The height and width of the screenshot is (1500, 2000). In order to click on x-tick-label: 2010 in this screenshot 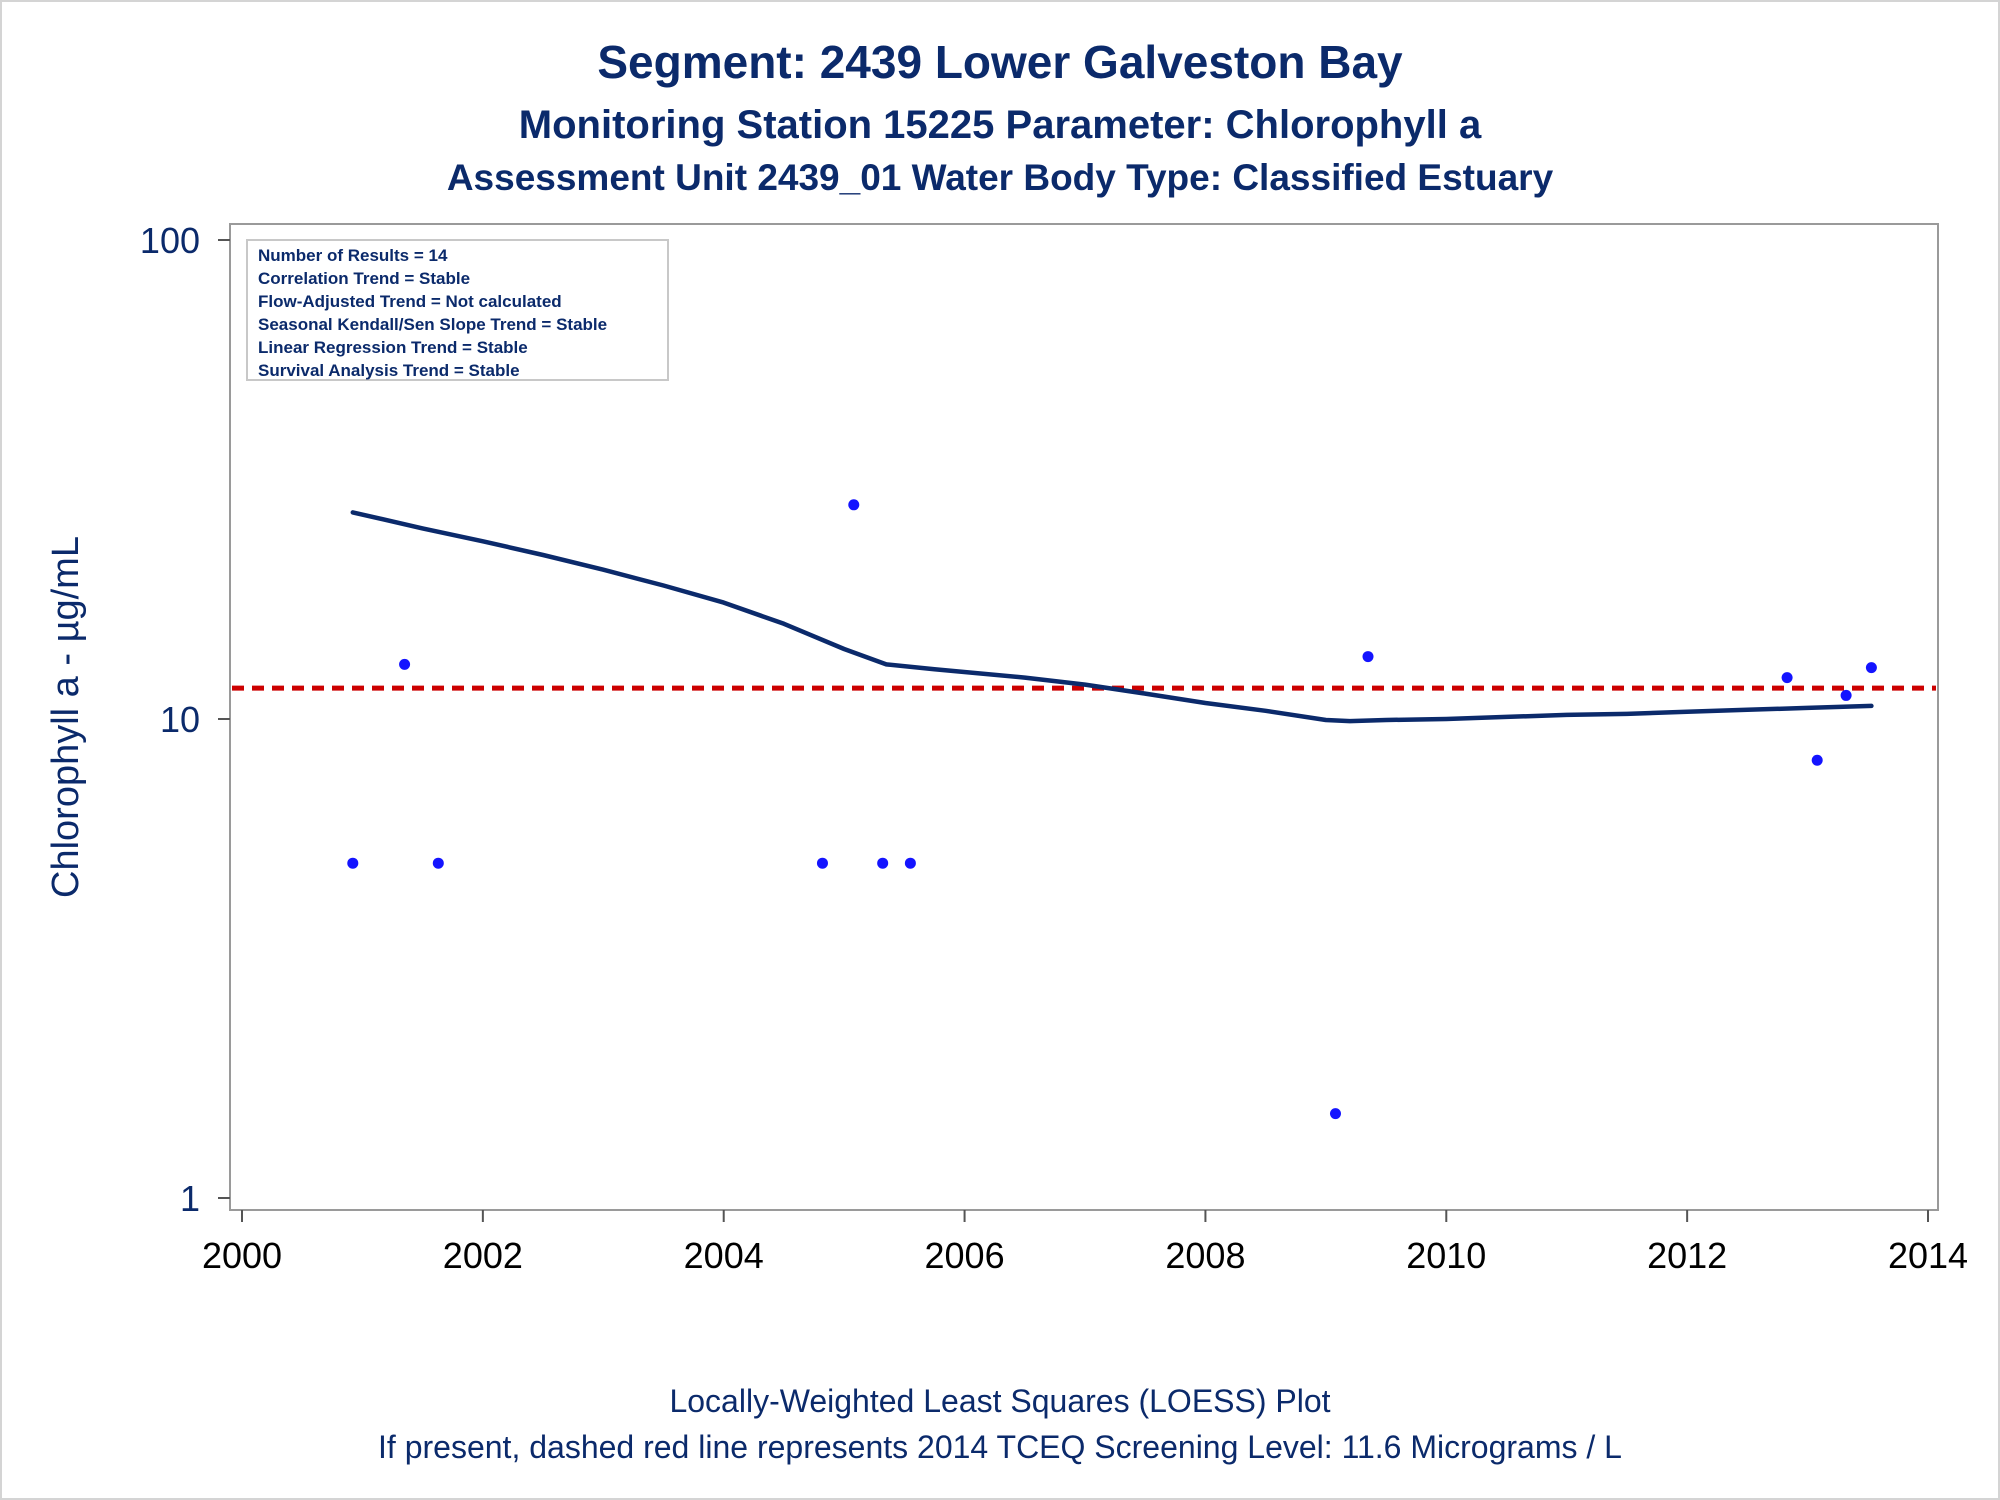, I will do `click(1446, 1255)`.